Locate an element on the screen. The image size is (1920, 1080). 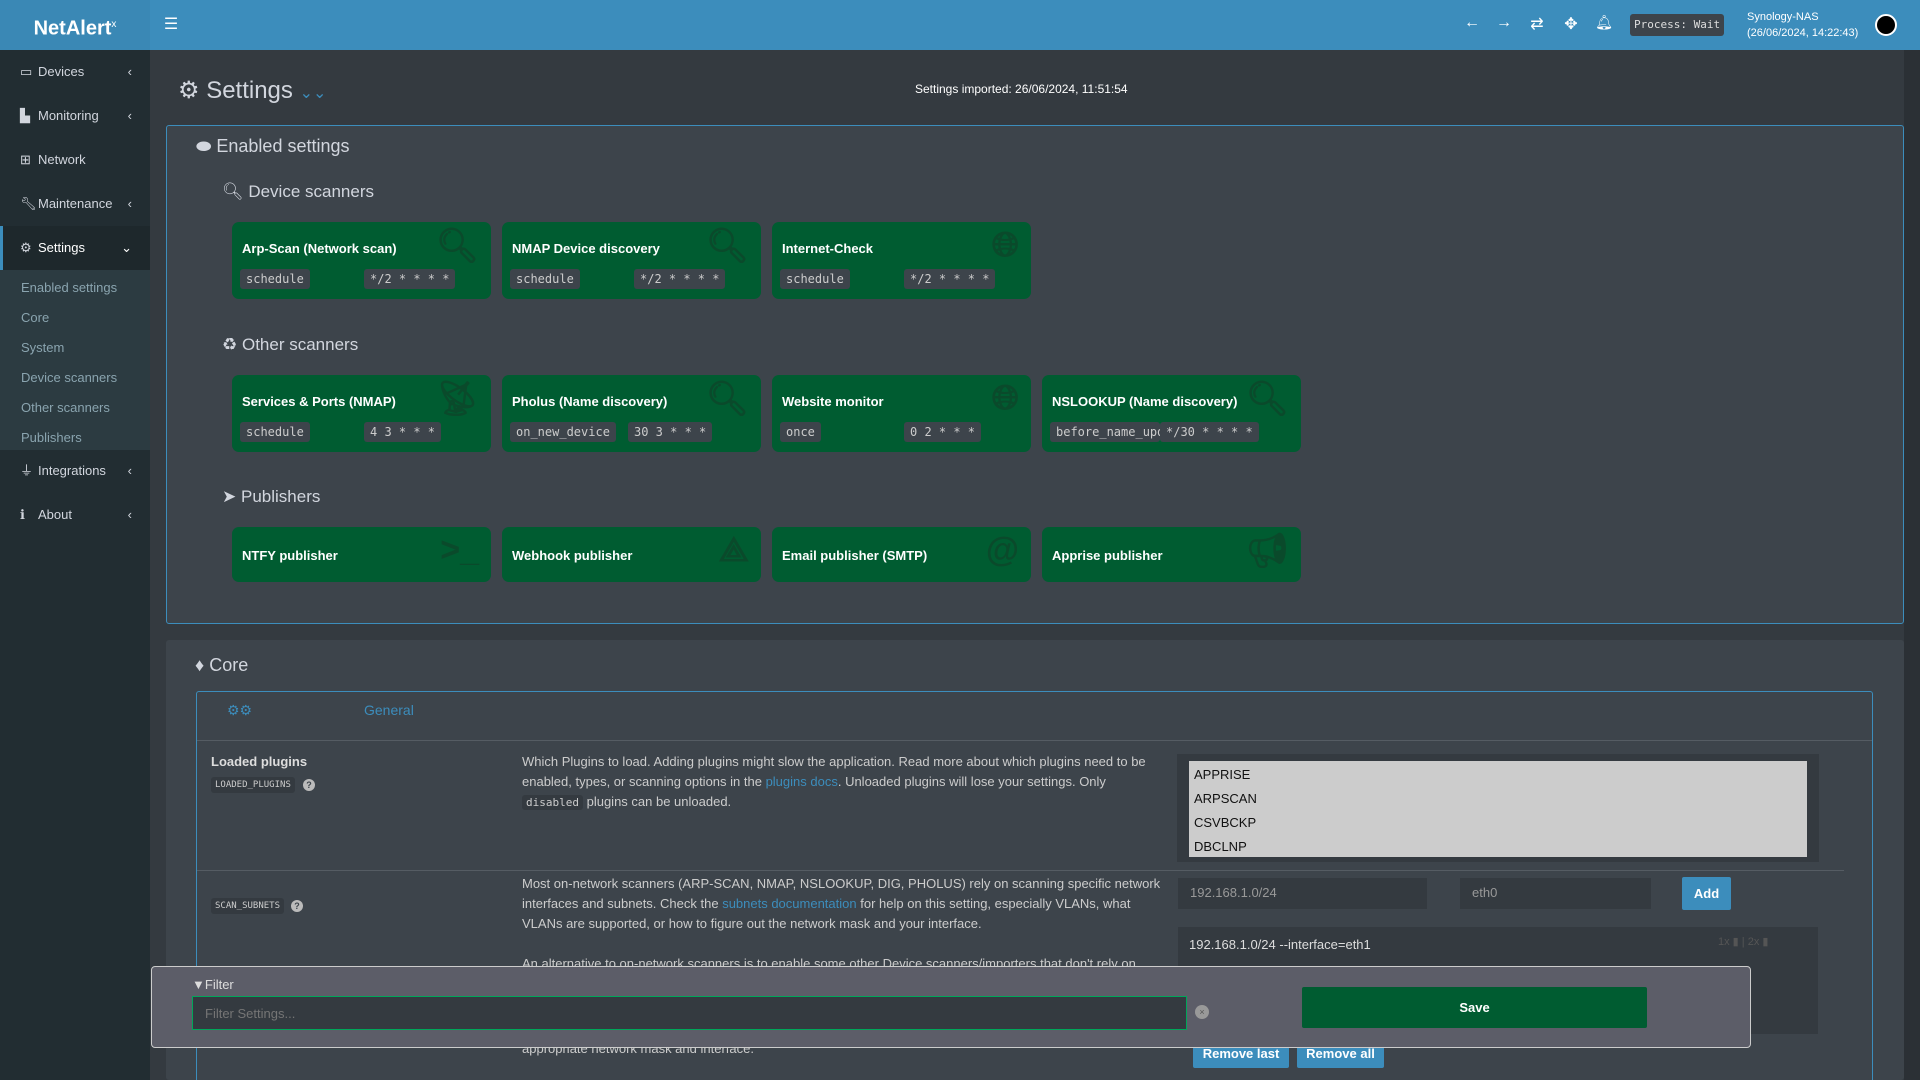
webhook-icon: ⟁ is located at coordinates (733, 550).